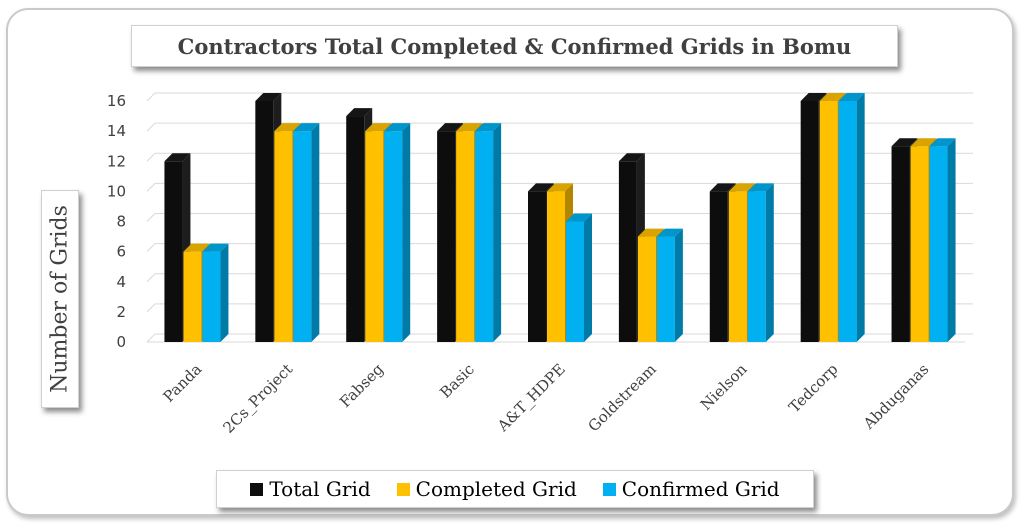 Image resolution: width=1024 pixels, height=525 pixels. Describe the element at coordinates (700, 489) in the screenshot. I see `legend-label-confirmed: Confirmed Grid` at that location.